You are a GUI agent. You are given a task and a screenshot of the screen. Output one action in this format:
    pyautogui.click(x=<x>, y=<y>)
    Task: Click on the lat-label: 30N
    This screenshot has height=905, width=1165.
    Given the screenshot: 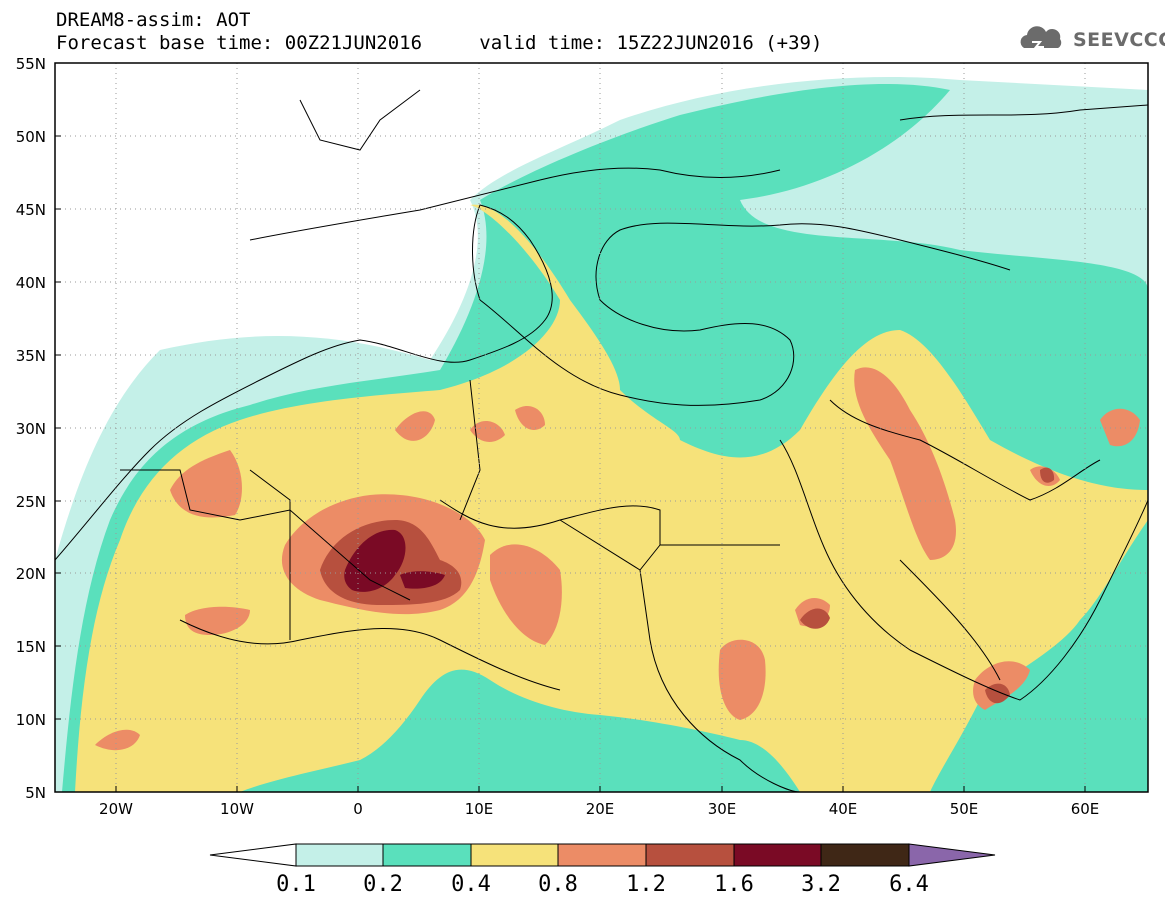 What is the action you would take?
    pyautogui.click(x=30, y=429)
    